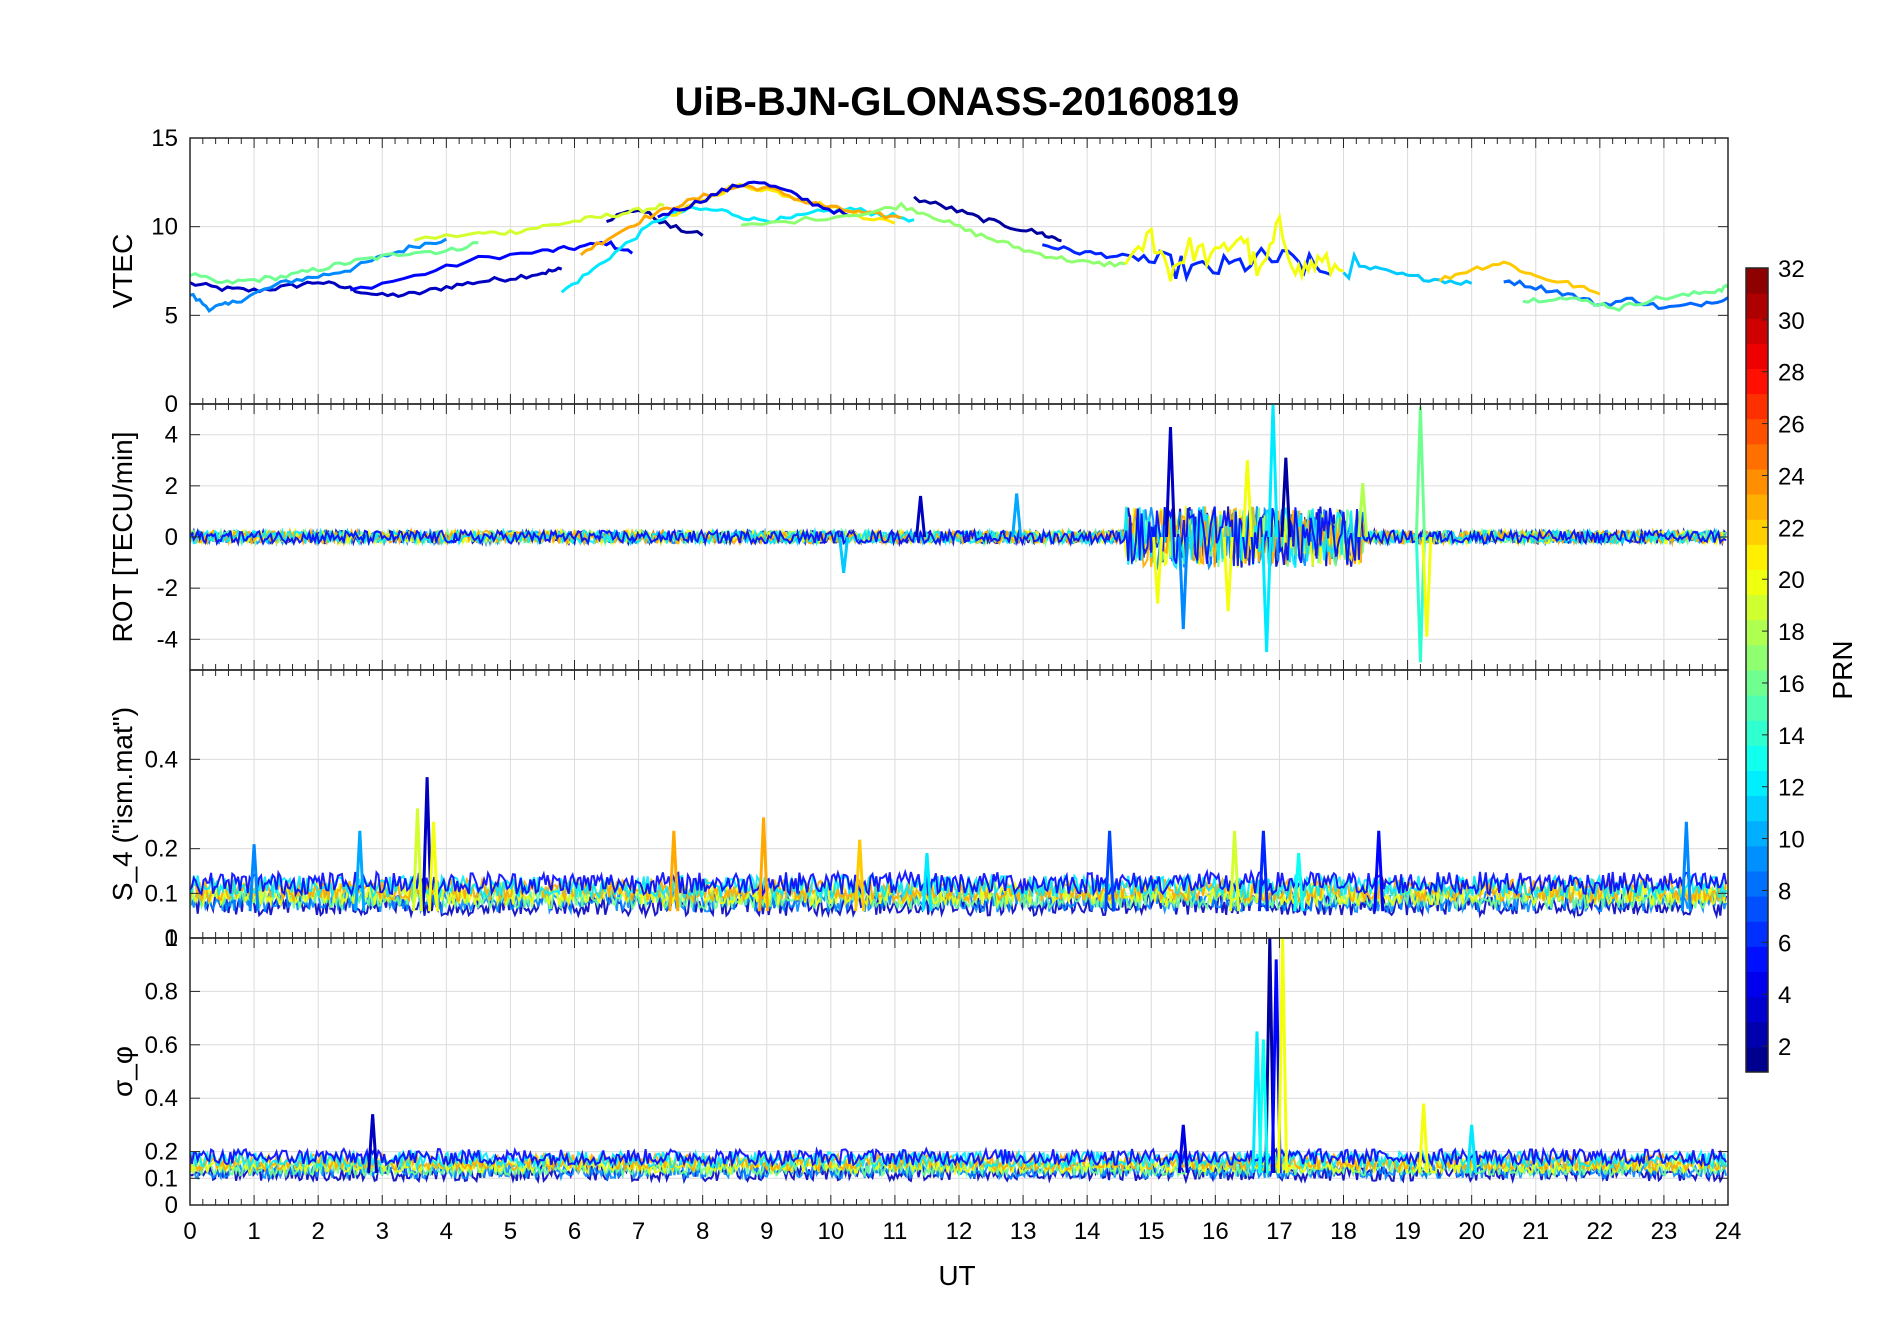 The height and width of the screenshot is (1330, 1902). Describe the element at coordinates (122, 1071) in the screenshot. I see `y-axis-label-sigma_phi: σ_φ` at that location.